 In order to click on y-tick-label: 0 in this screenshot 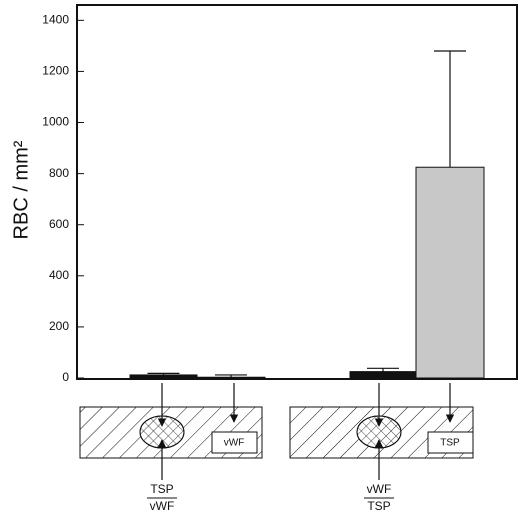, I will do `click(65, 377)`.